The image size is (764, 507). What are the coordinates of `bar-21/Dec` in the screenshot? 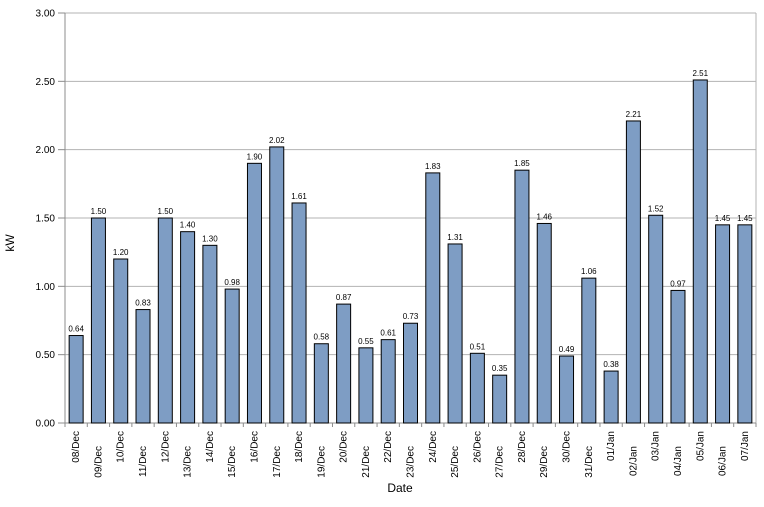 It's located at (366, 385).